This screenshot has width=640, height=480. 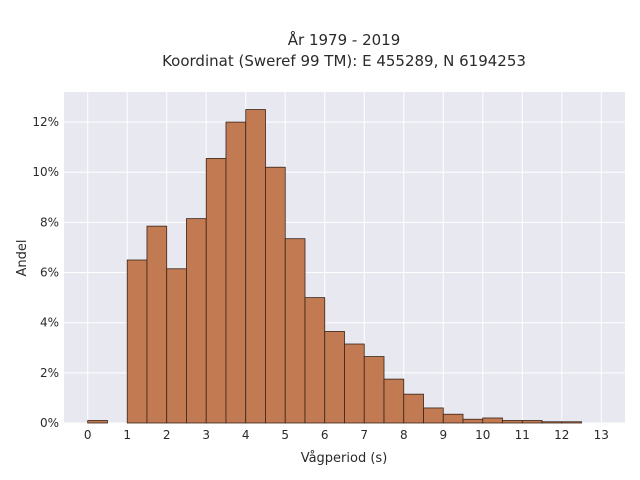 I want to click on x-tick-label: 1, so click(x=127, y=435).